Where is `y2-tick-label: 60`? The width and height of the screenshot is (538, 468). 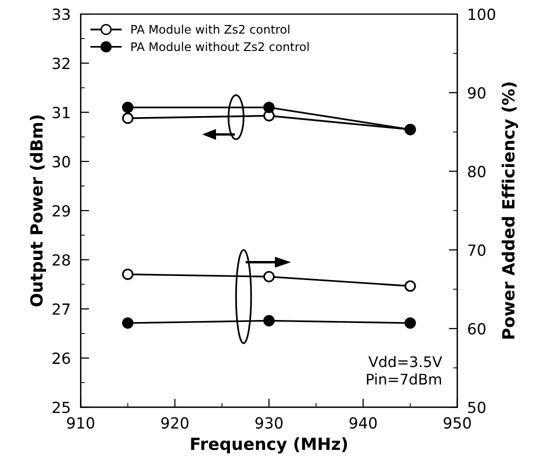
y2-tick-label: 60 is located at coordinates (477, 329).